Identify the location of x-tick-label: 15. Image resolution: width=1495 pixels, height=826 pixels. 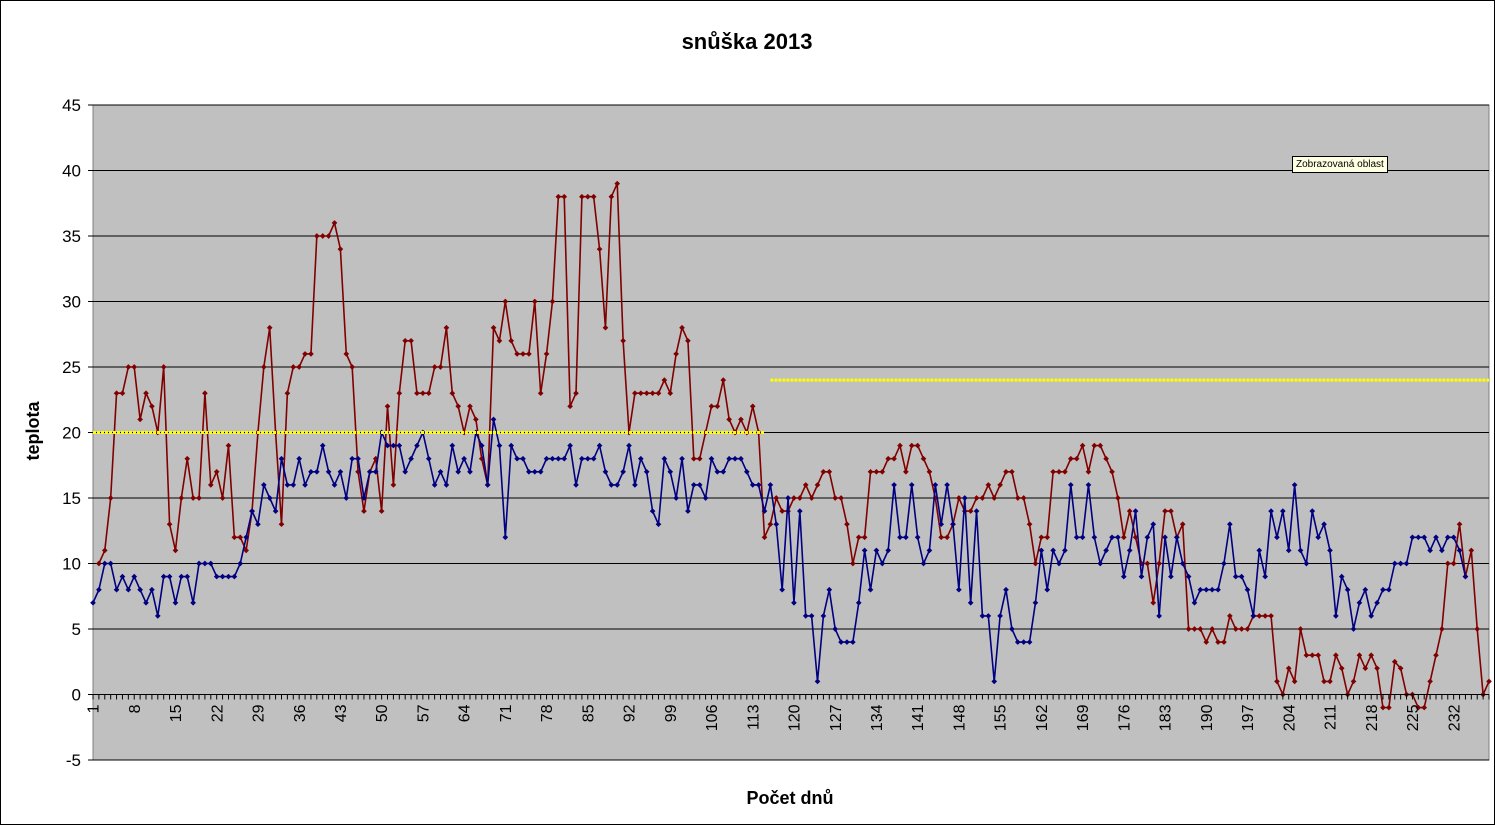
(176, 713).